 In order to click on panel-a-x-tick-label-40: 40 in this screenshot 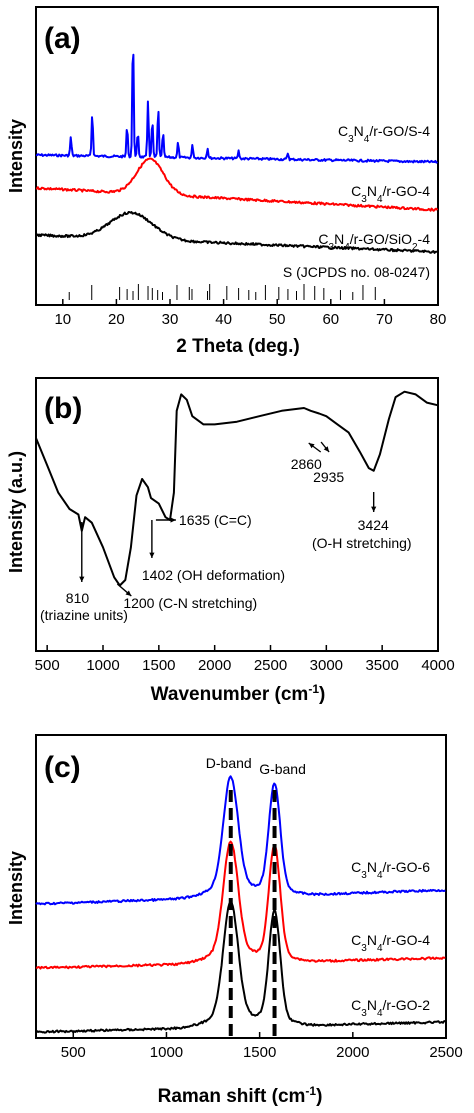, I will do `click(223, 319)`.